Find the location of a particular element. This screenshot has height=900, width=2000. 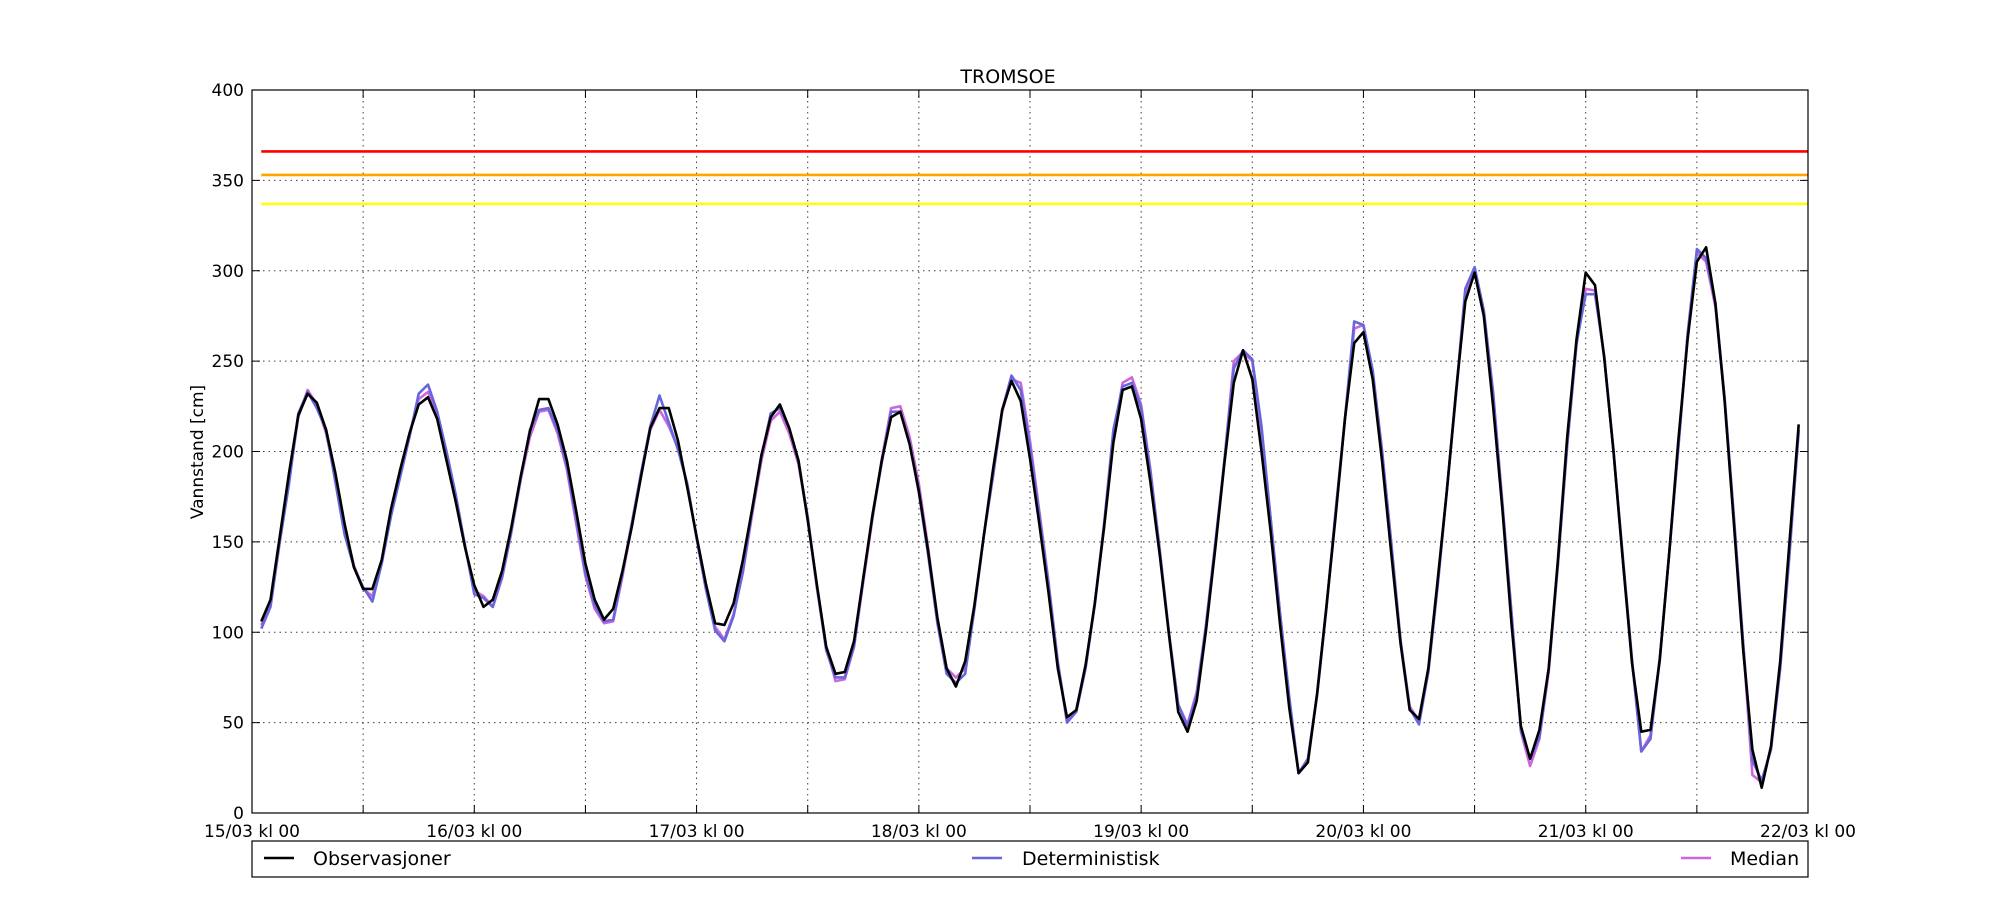

legend-label-median: Median is located at coordinates (1764, 859).